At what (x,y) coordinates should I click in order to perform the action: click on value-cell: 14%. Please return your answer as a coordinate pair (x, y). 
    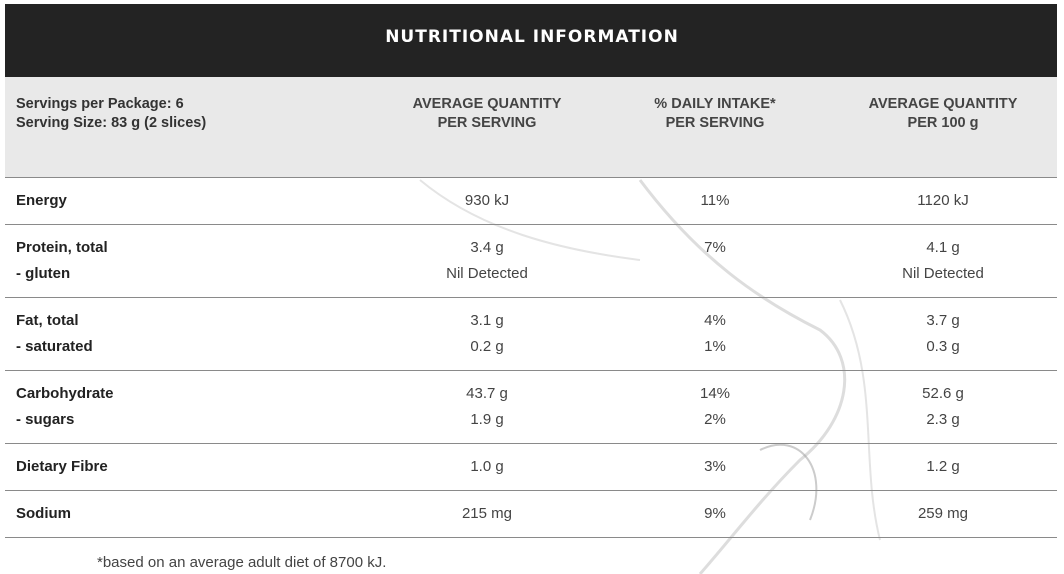
    Looking at the image, I should click on (715, 393).